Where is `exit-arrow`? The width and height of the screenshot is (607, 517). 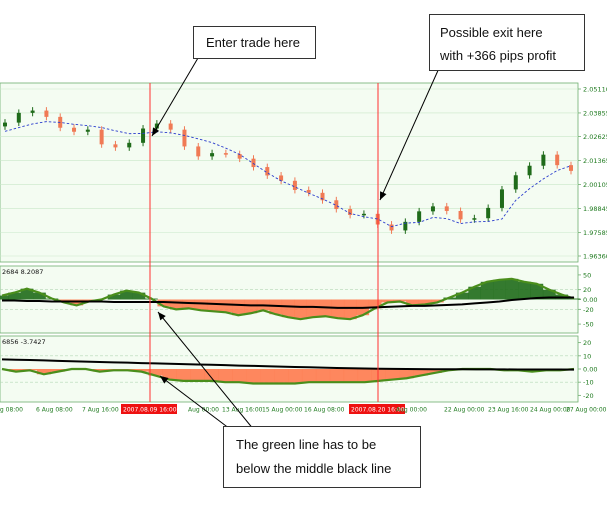
exit-arrow is located at coordinates (410, 133).